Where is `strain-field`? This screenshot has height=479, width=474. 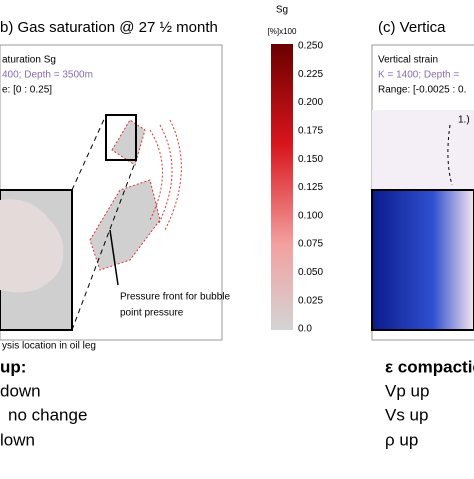 strain-field is located at coordinates (423, 150).